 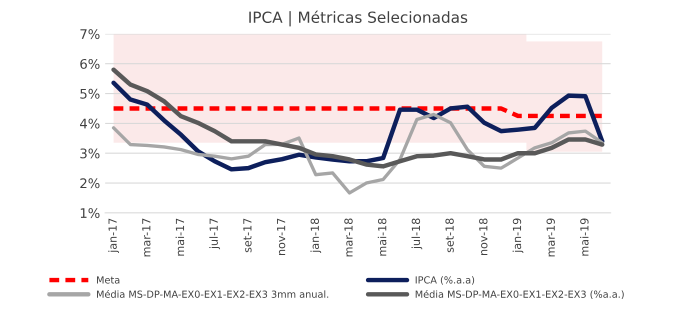 What do you see at coordinates (416, 234) in the screenshot?
I see `x-tick-label: jul-18` at bounding box center [416, 234].